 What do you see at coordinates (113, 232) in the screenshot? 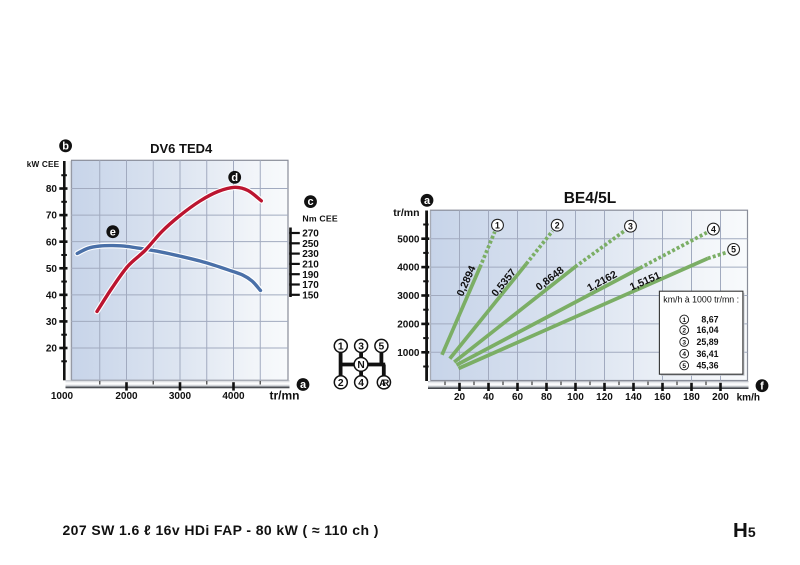
I see `svg-text: e` at bounding box center [113, 232].